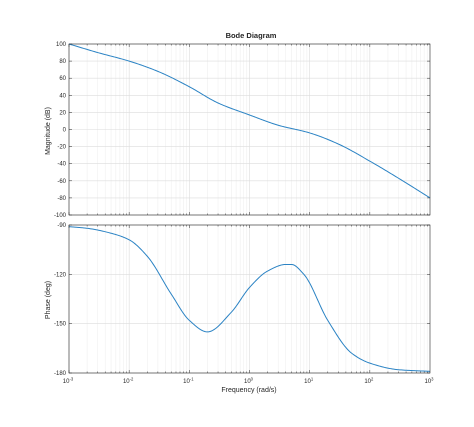  What do you see at coordinates (249, 381) in the screenshot?
I see `x-tick-label: 10⁰` at bounding box center [249, 381].